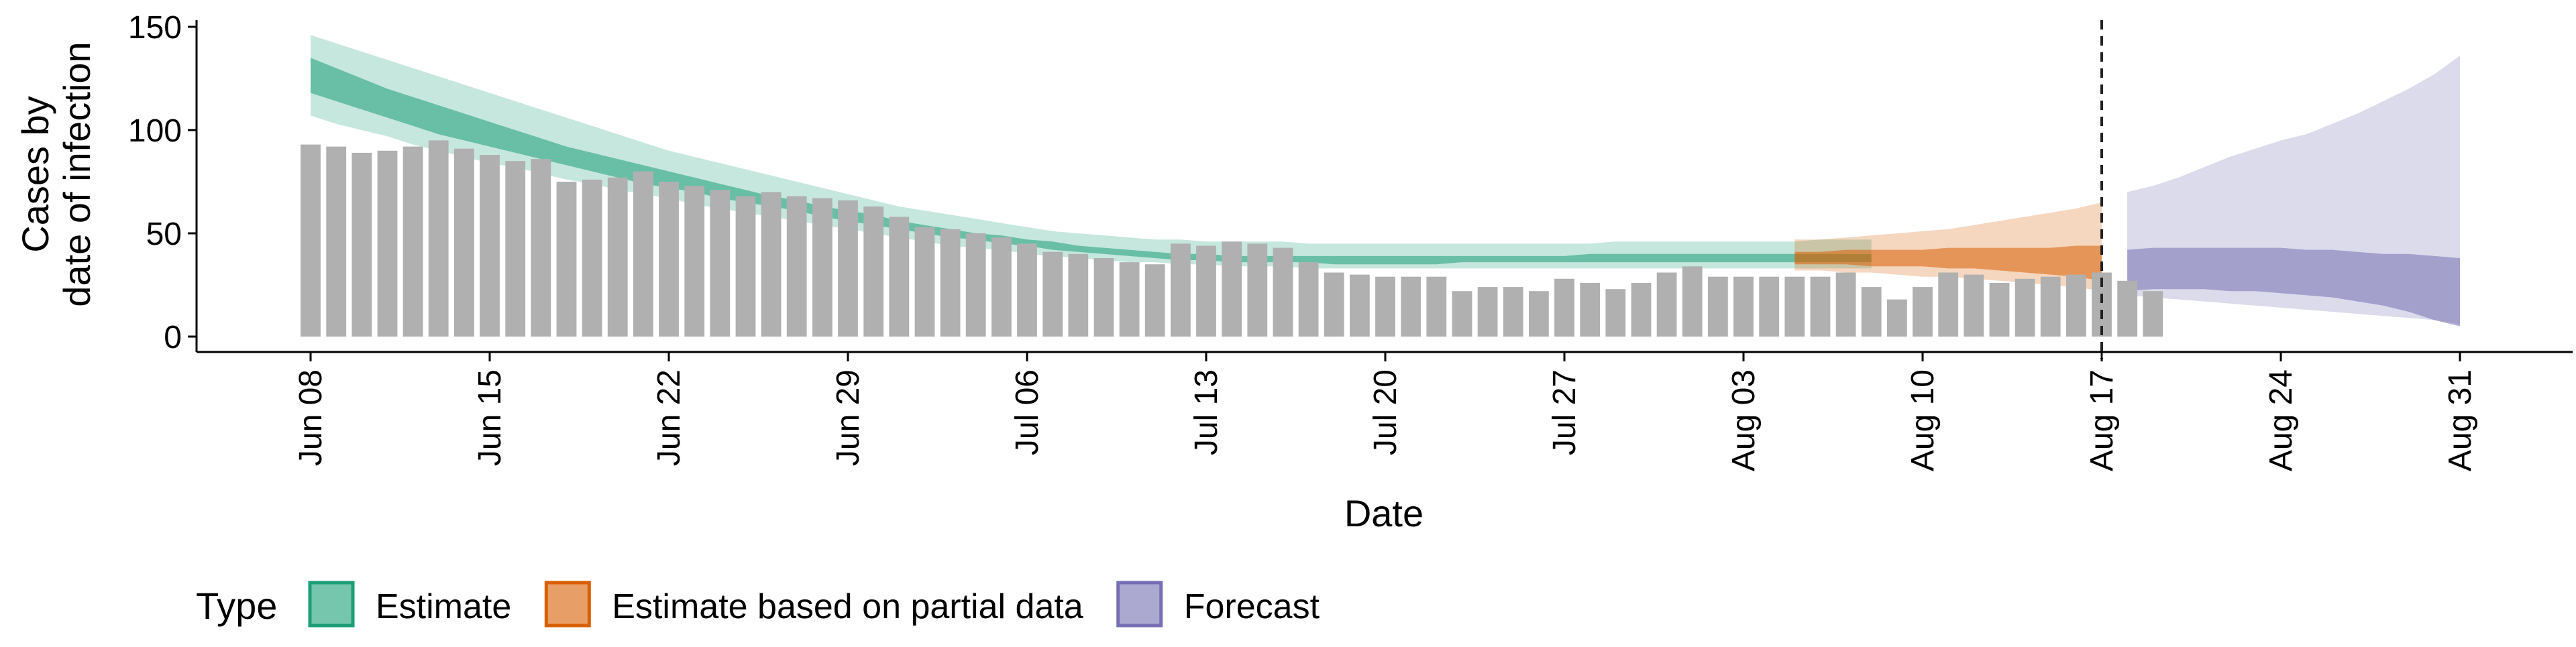 Image resolution: width=2576 pixels, height=647 pixels. I want to click on x-tick-label: Jul 20, so click(1385, 412).